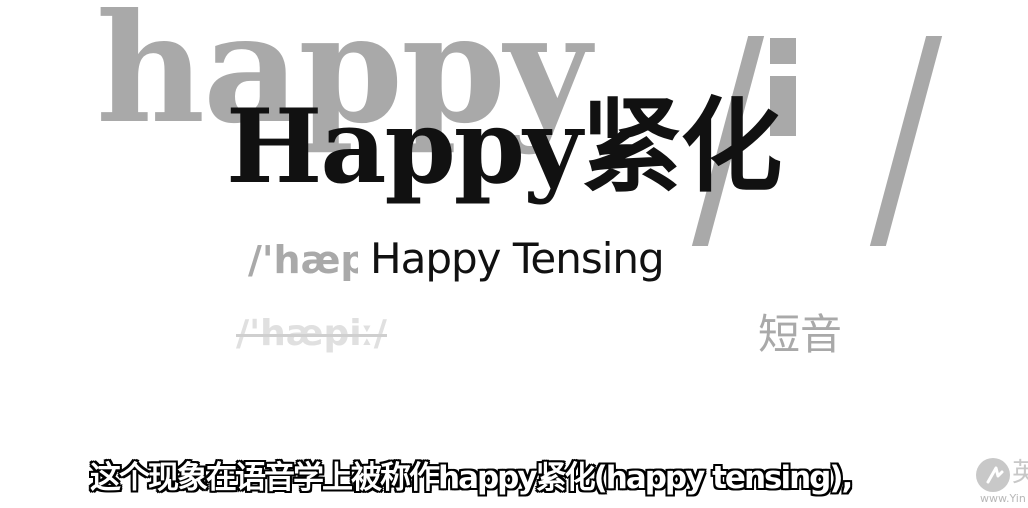  I want to click on ipa-partial: /'hæp, so click(303, 260).